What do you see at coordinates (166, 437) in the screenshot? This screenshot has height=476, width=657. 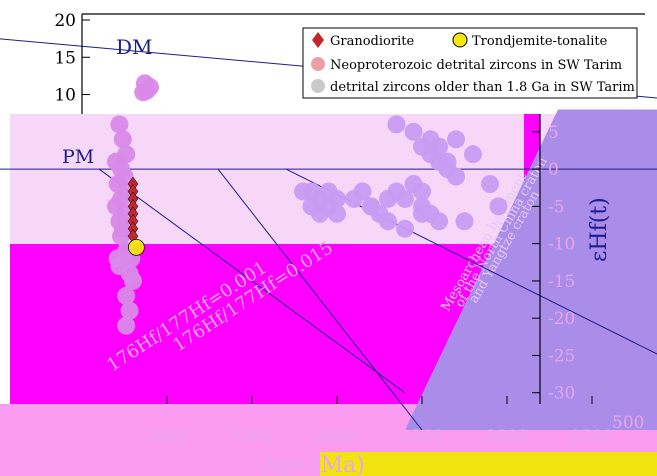 I see `x-tick-label: 1000` at bounding box center [166, 437].